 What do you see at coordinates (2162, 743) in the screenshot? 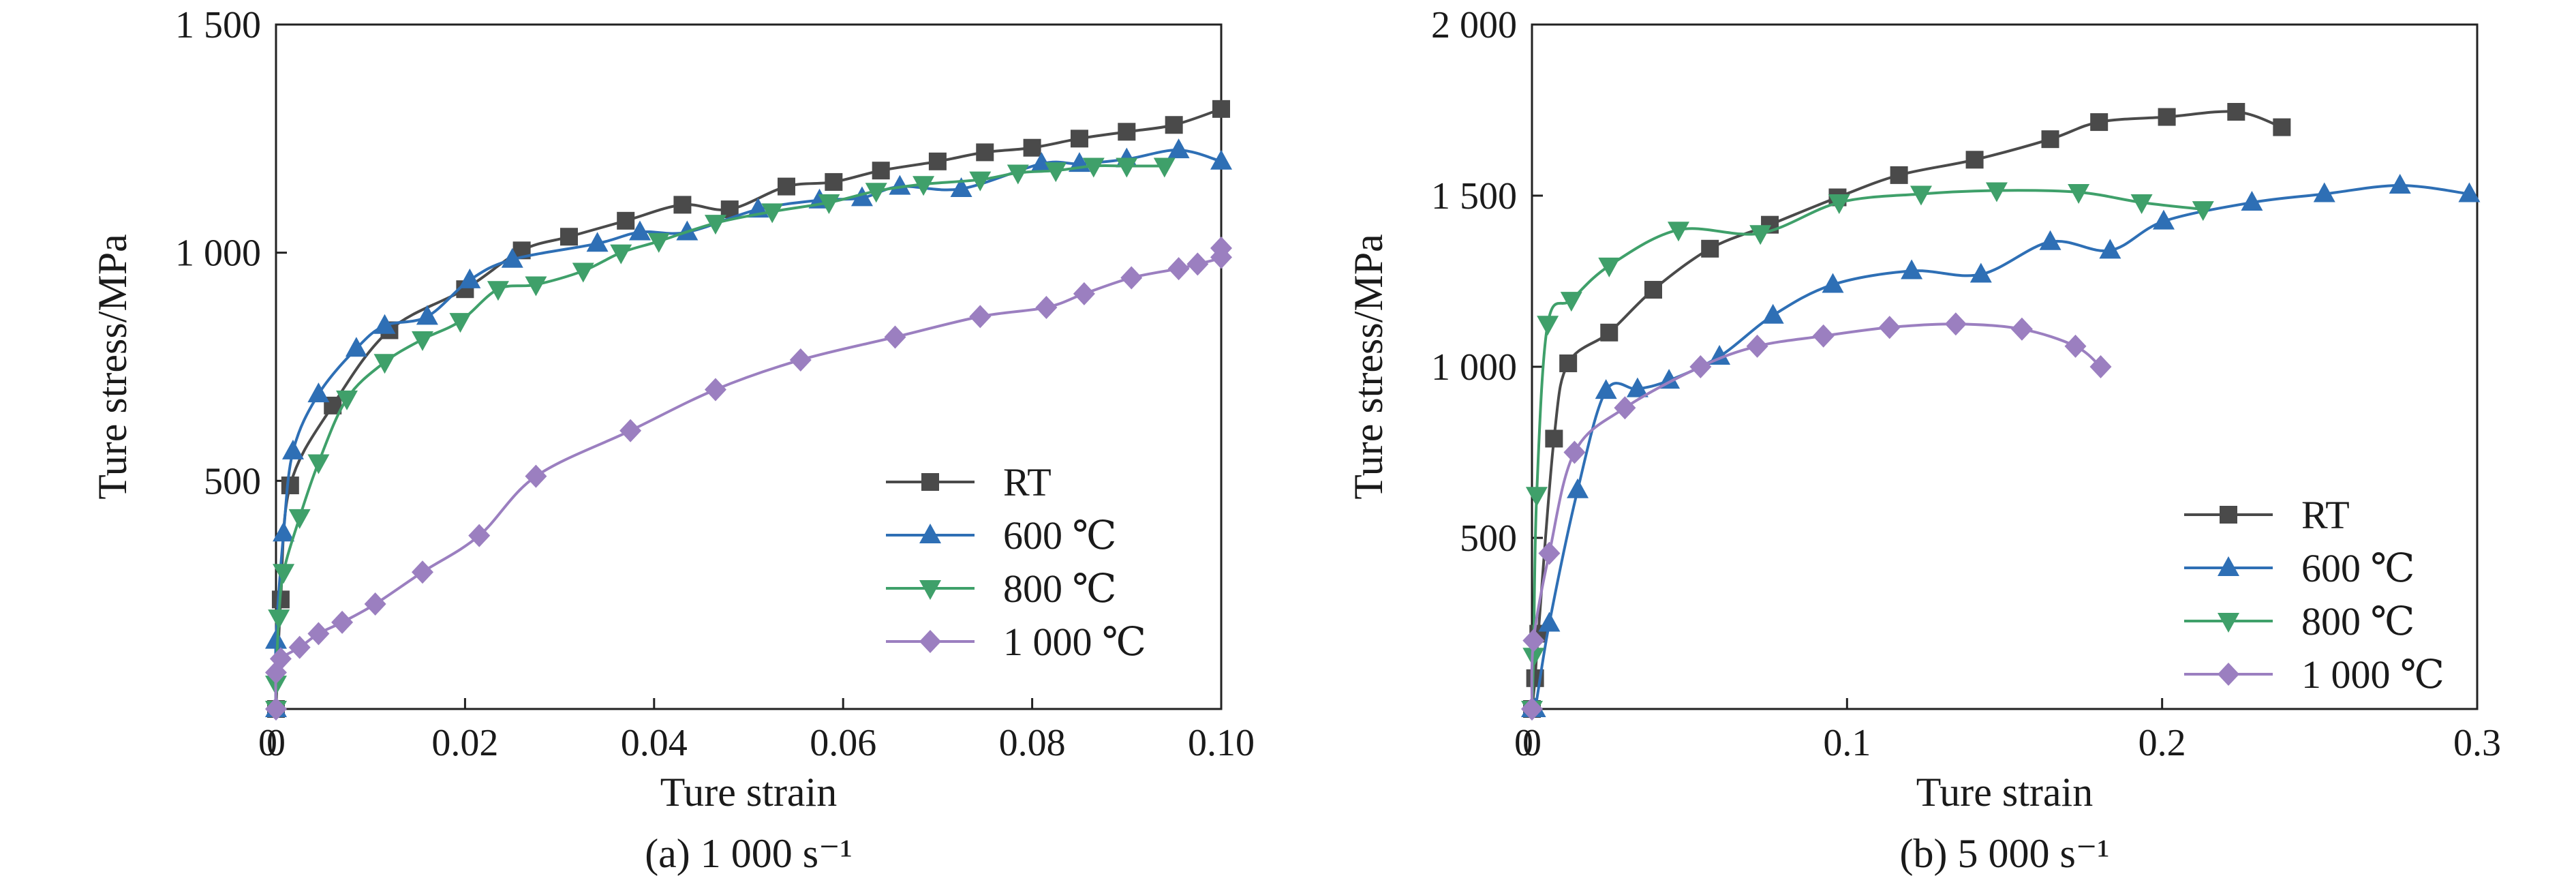
I see `x-tick-label: 0.2` at bounding box center [2162, 743].